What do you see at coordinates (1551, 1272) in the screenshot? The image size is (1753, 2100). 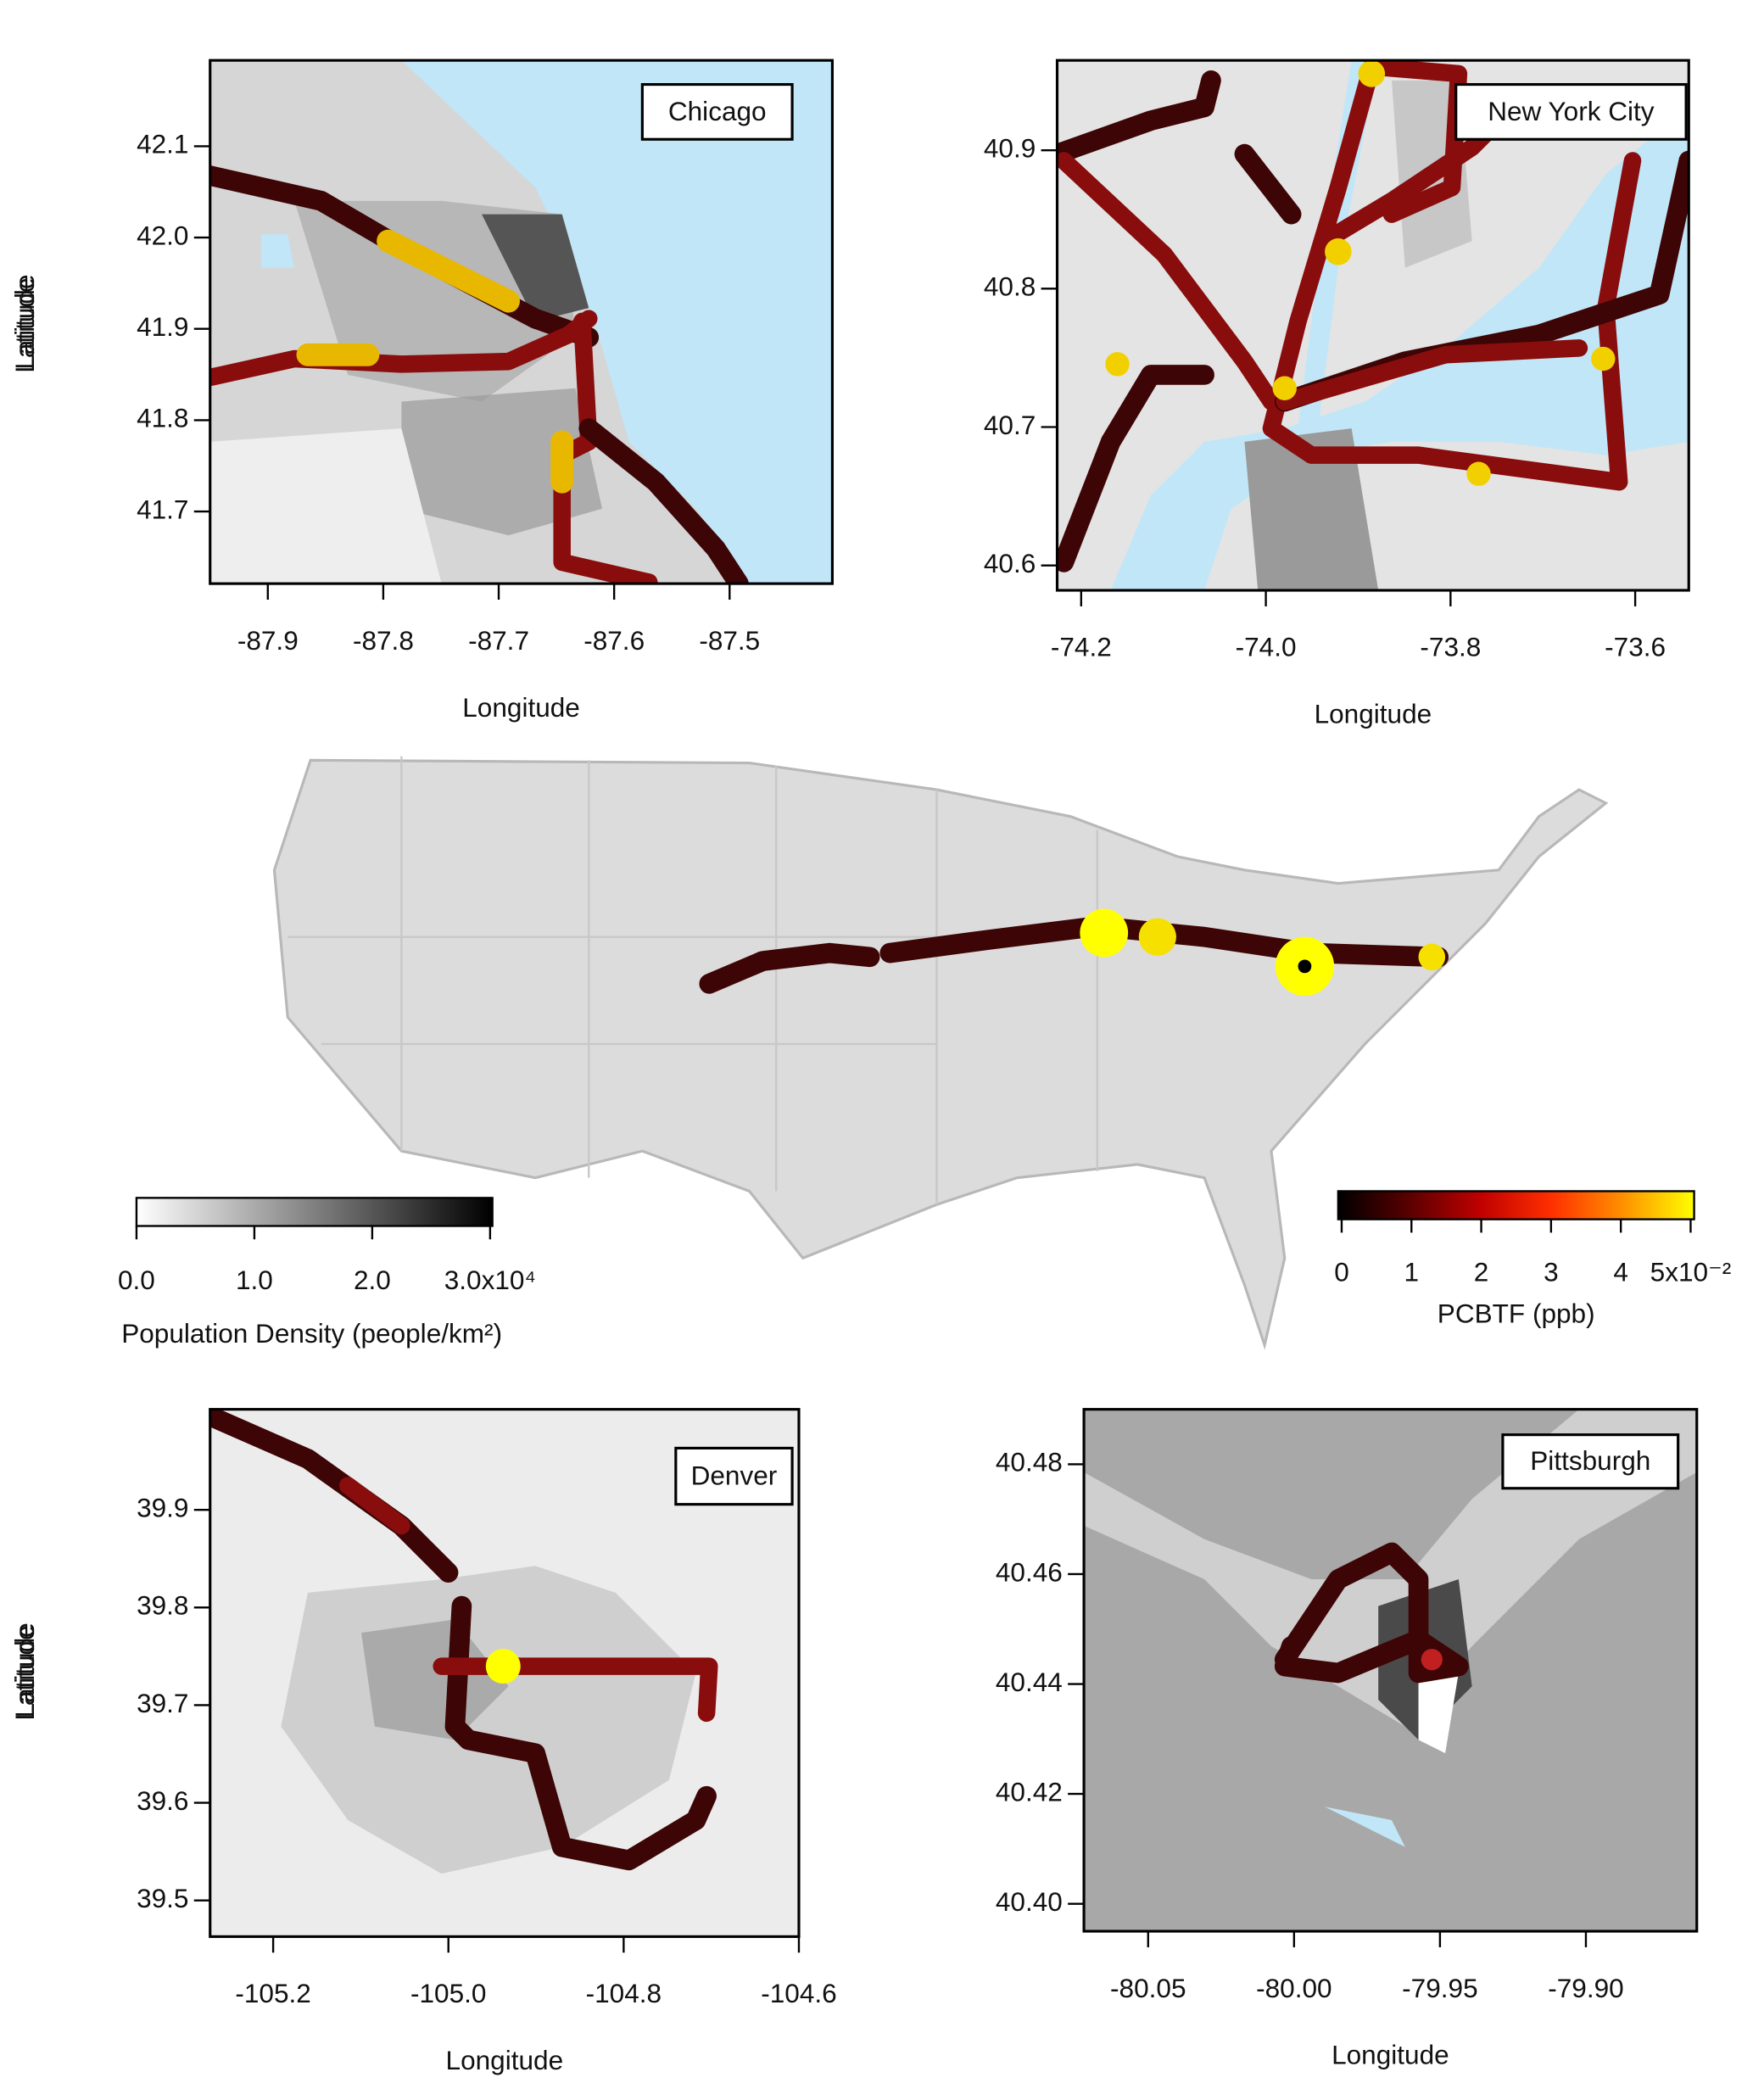 I see `colorbar-tick-label: 3` at bounding box center [1551, 1272].